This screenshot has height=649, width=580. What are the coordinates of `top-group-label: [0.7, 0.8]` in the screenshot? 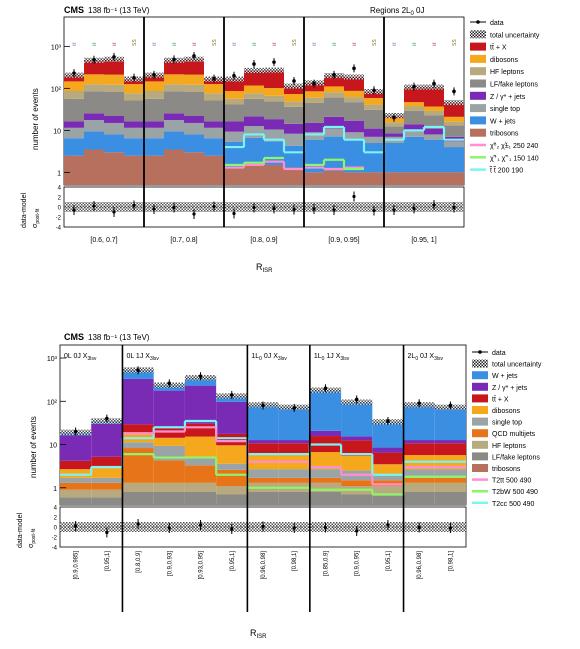 It's located at (183, 240).